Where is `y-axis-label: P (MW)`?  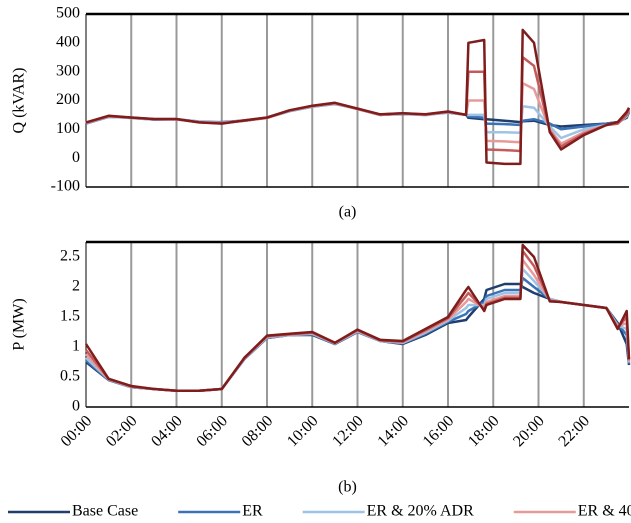 y-axis-label: P (MW) is located at coordinates (19, 324).